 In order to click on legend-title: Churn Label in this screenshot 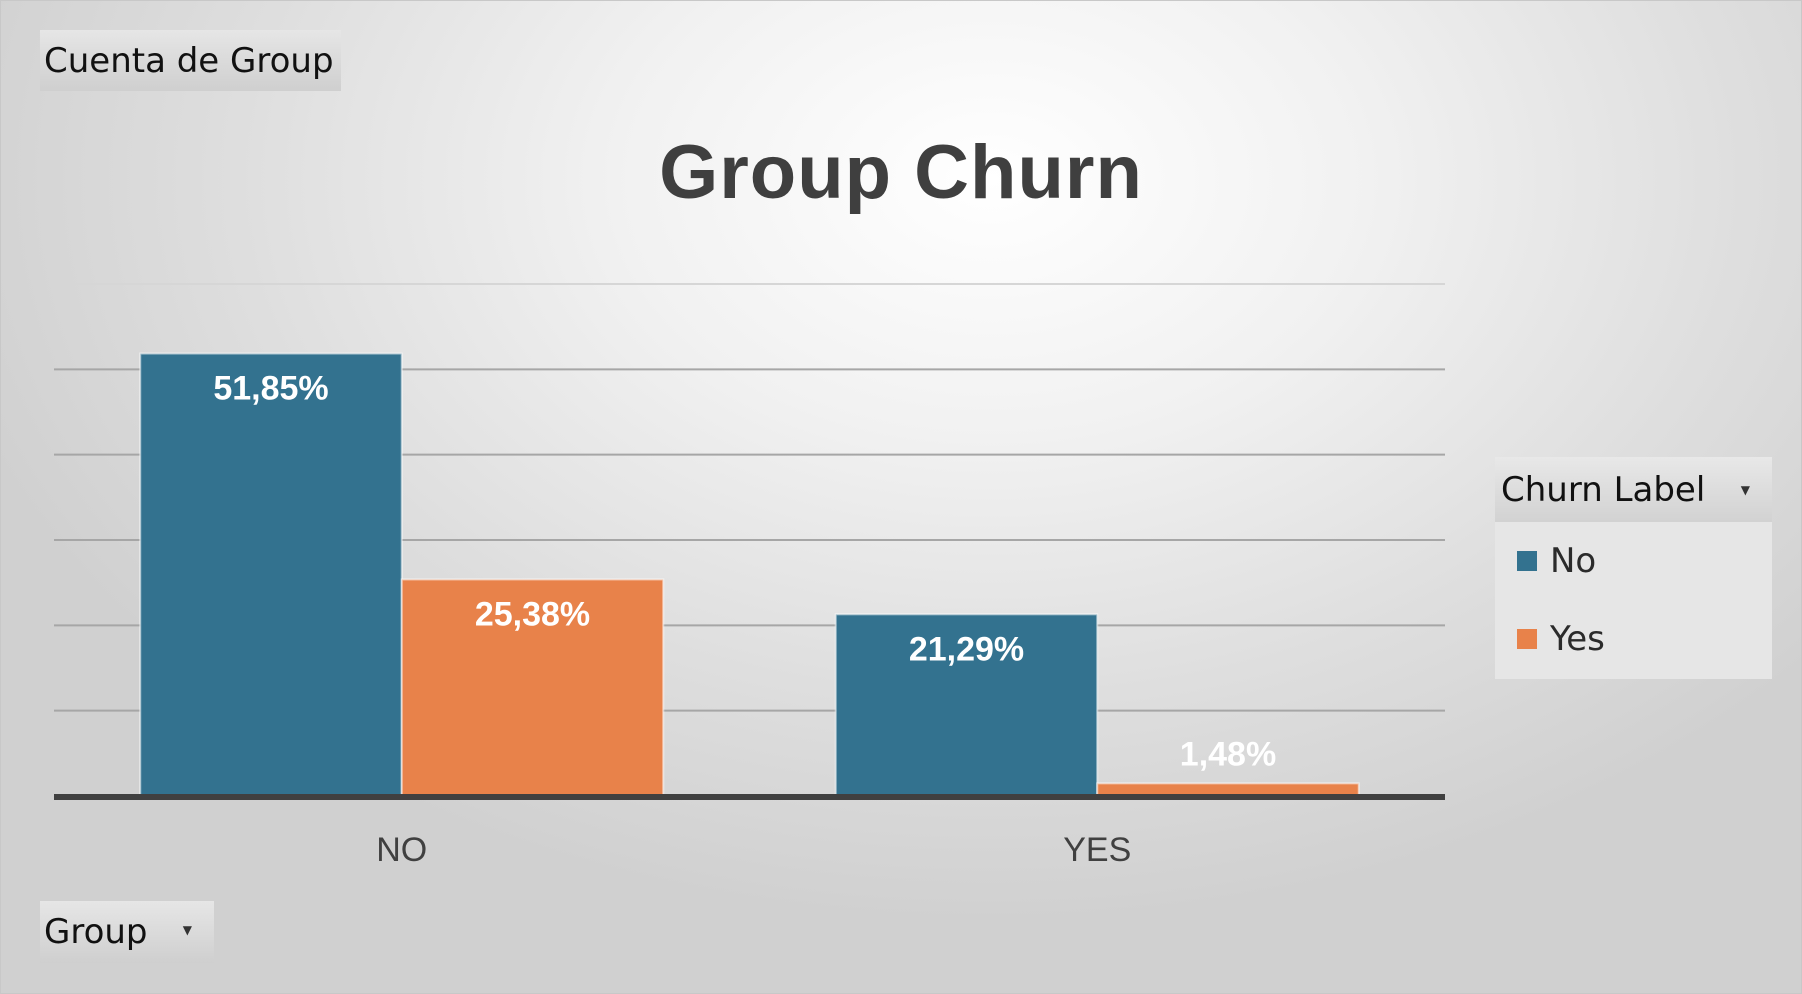, I will do `click(1603, 489)`.